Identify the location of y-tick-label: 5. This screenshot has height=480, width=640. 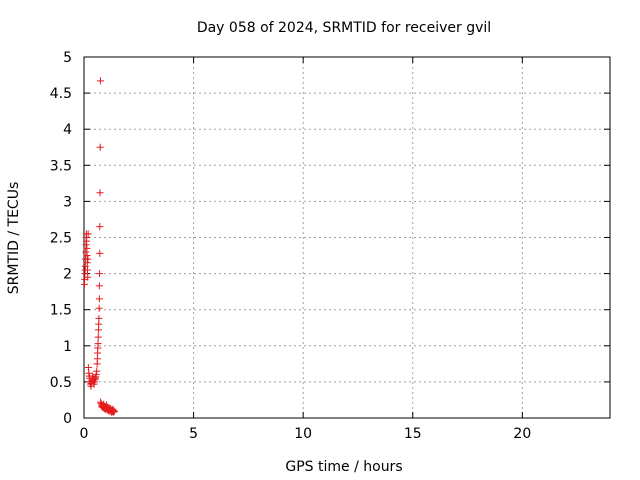
(67, 58).